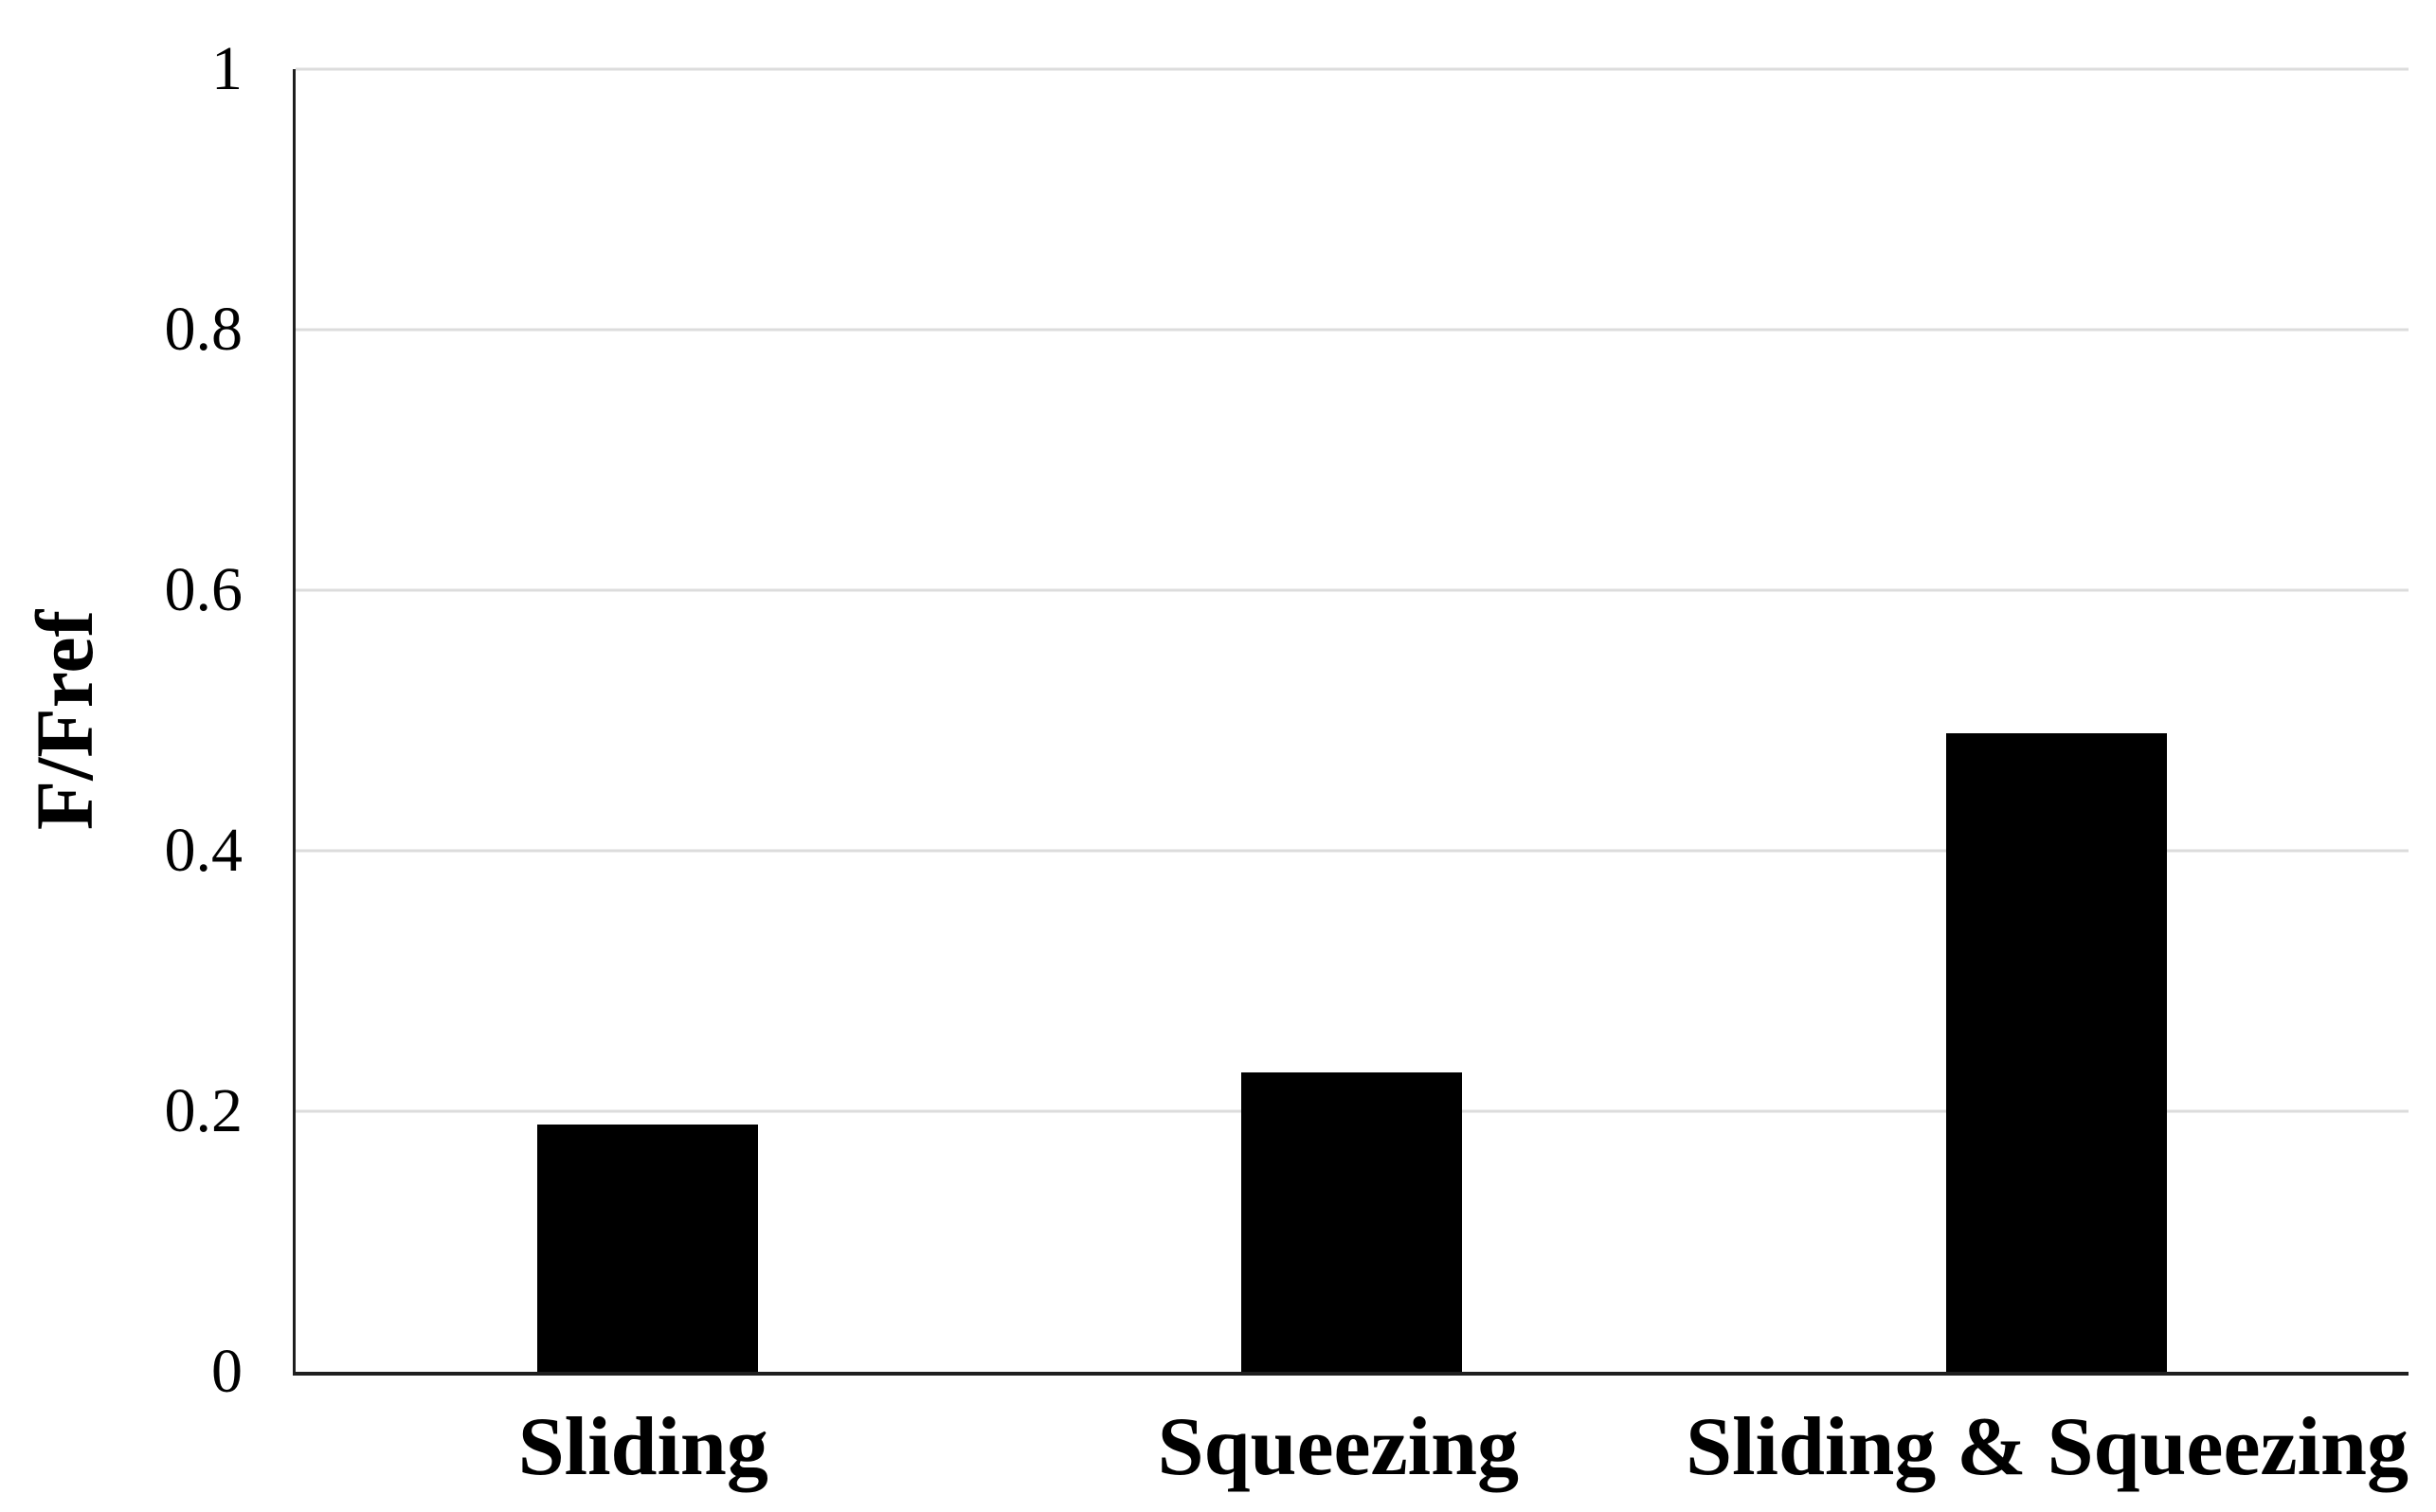 This screenshot has width=2436, height=1512. I want to click on y-axis-line, so click(294, 722).